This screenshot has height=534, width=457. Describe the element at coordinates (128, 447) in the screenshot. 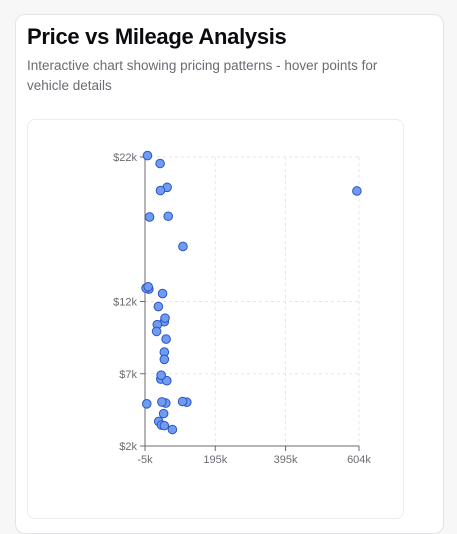

I see `y-tick-label: $2k` at that location.